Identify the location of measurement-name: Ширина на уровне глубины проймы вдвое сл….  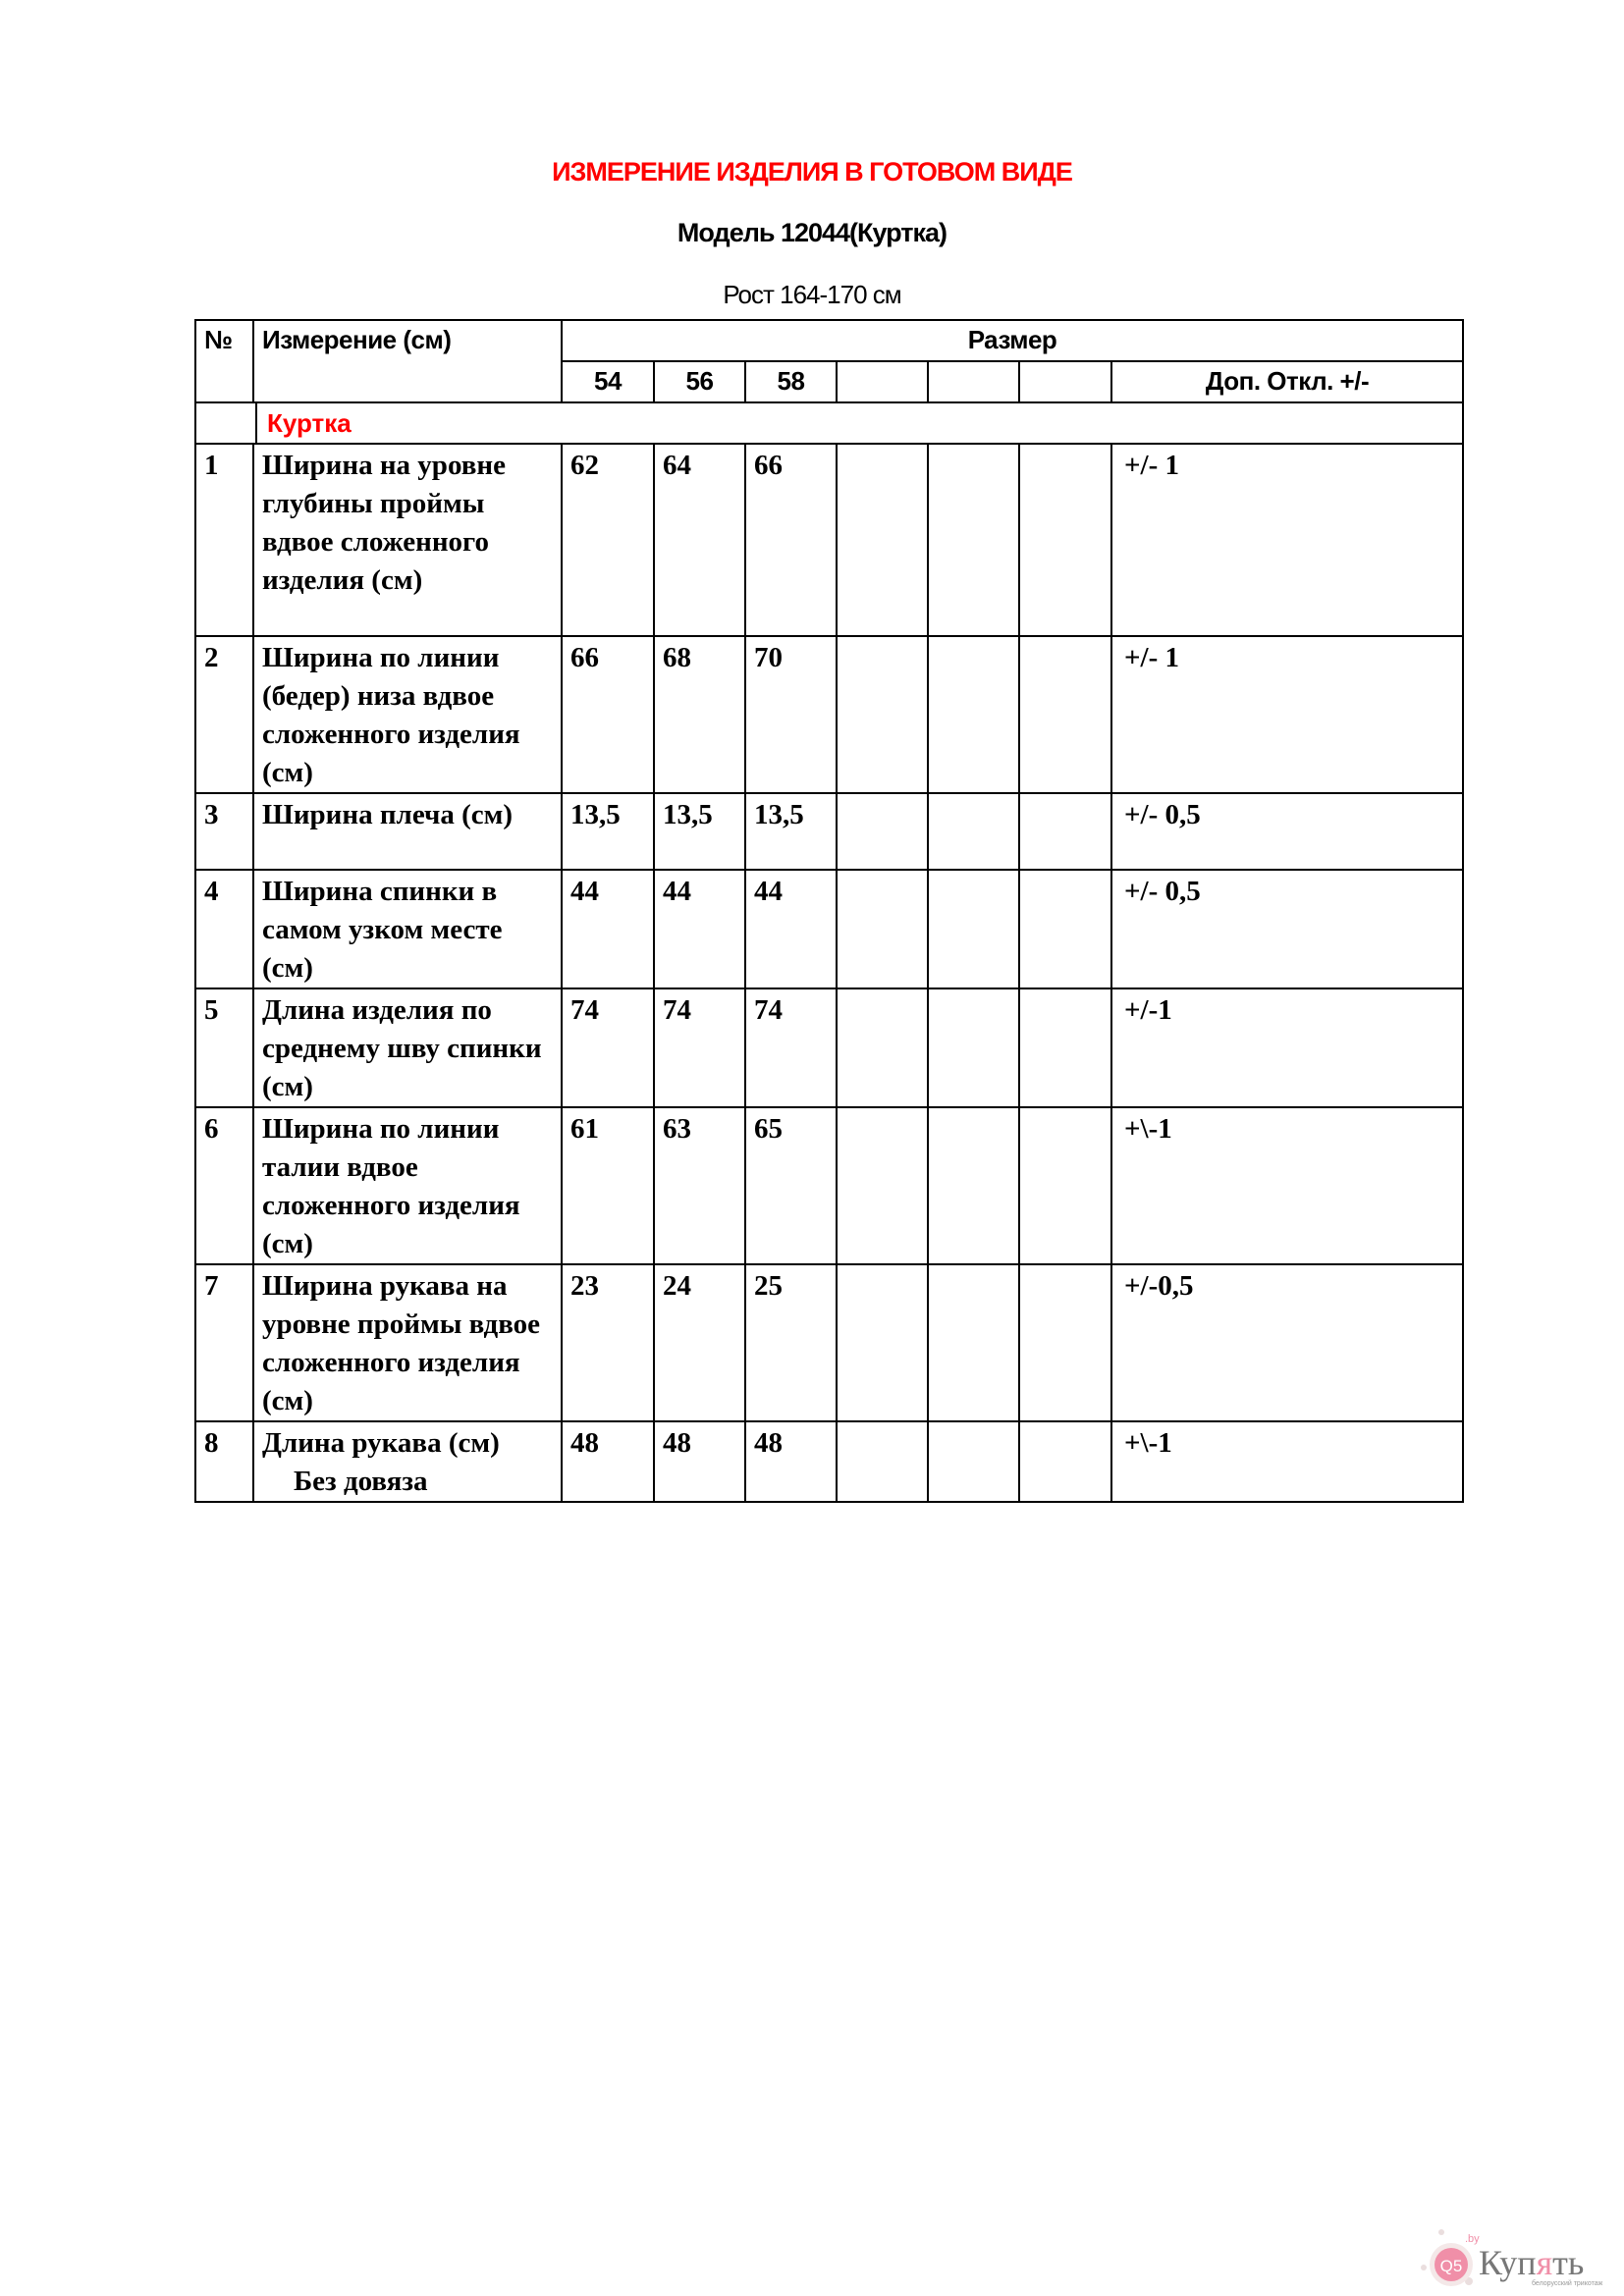
(407, 540).